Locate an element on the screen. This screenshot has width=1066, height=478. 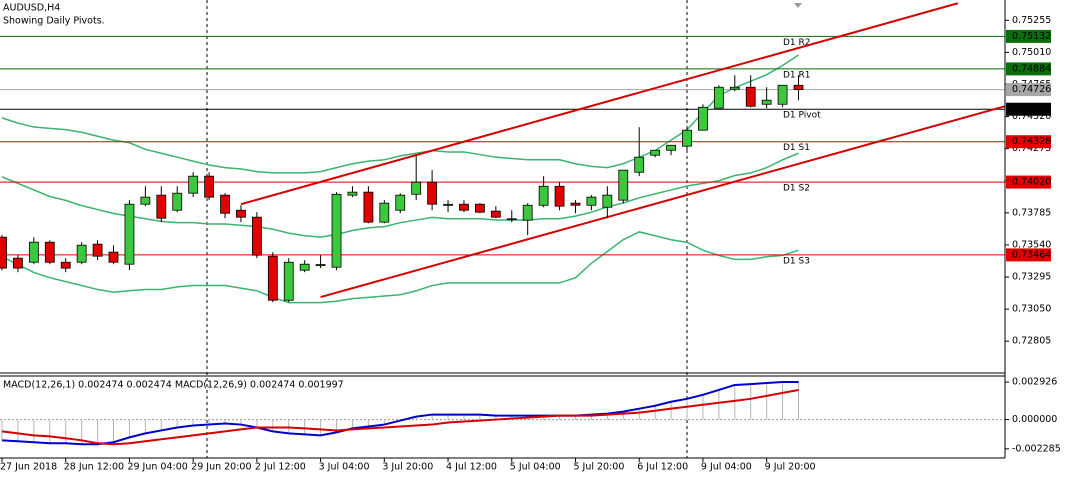
level-label: D1 S2 is located at coordinates (796, 189).